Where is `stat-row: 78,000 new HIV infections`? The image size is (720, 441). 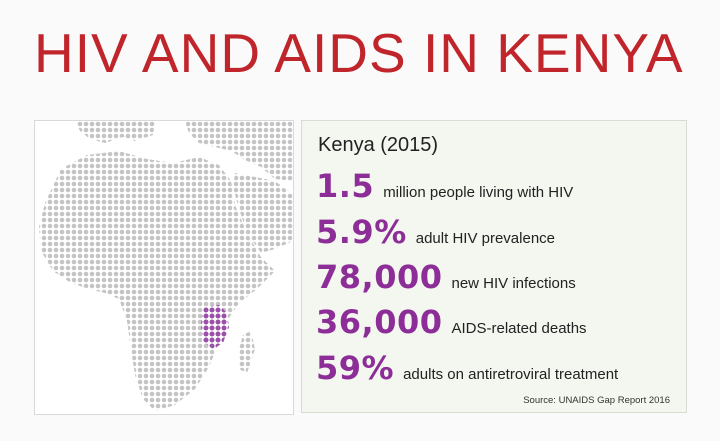
stat-row: 78,000 new HIV infections is located at coordinates (446, 277).